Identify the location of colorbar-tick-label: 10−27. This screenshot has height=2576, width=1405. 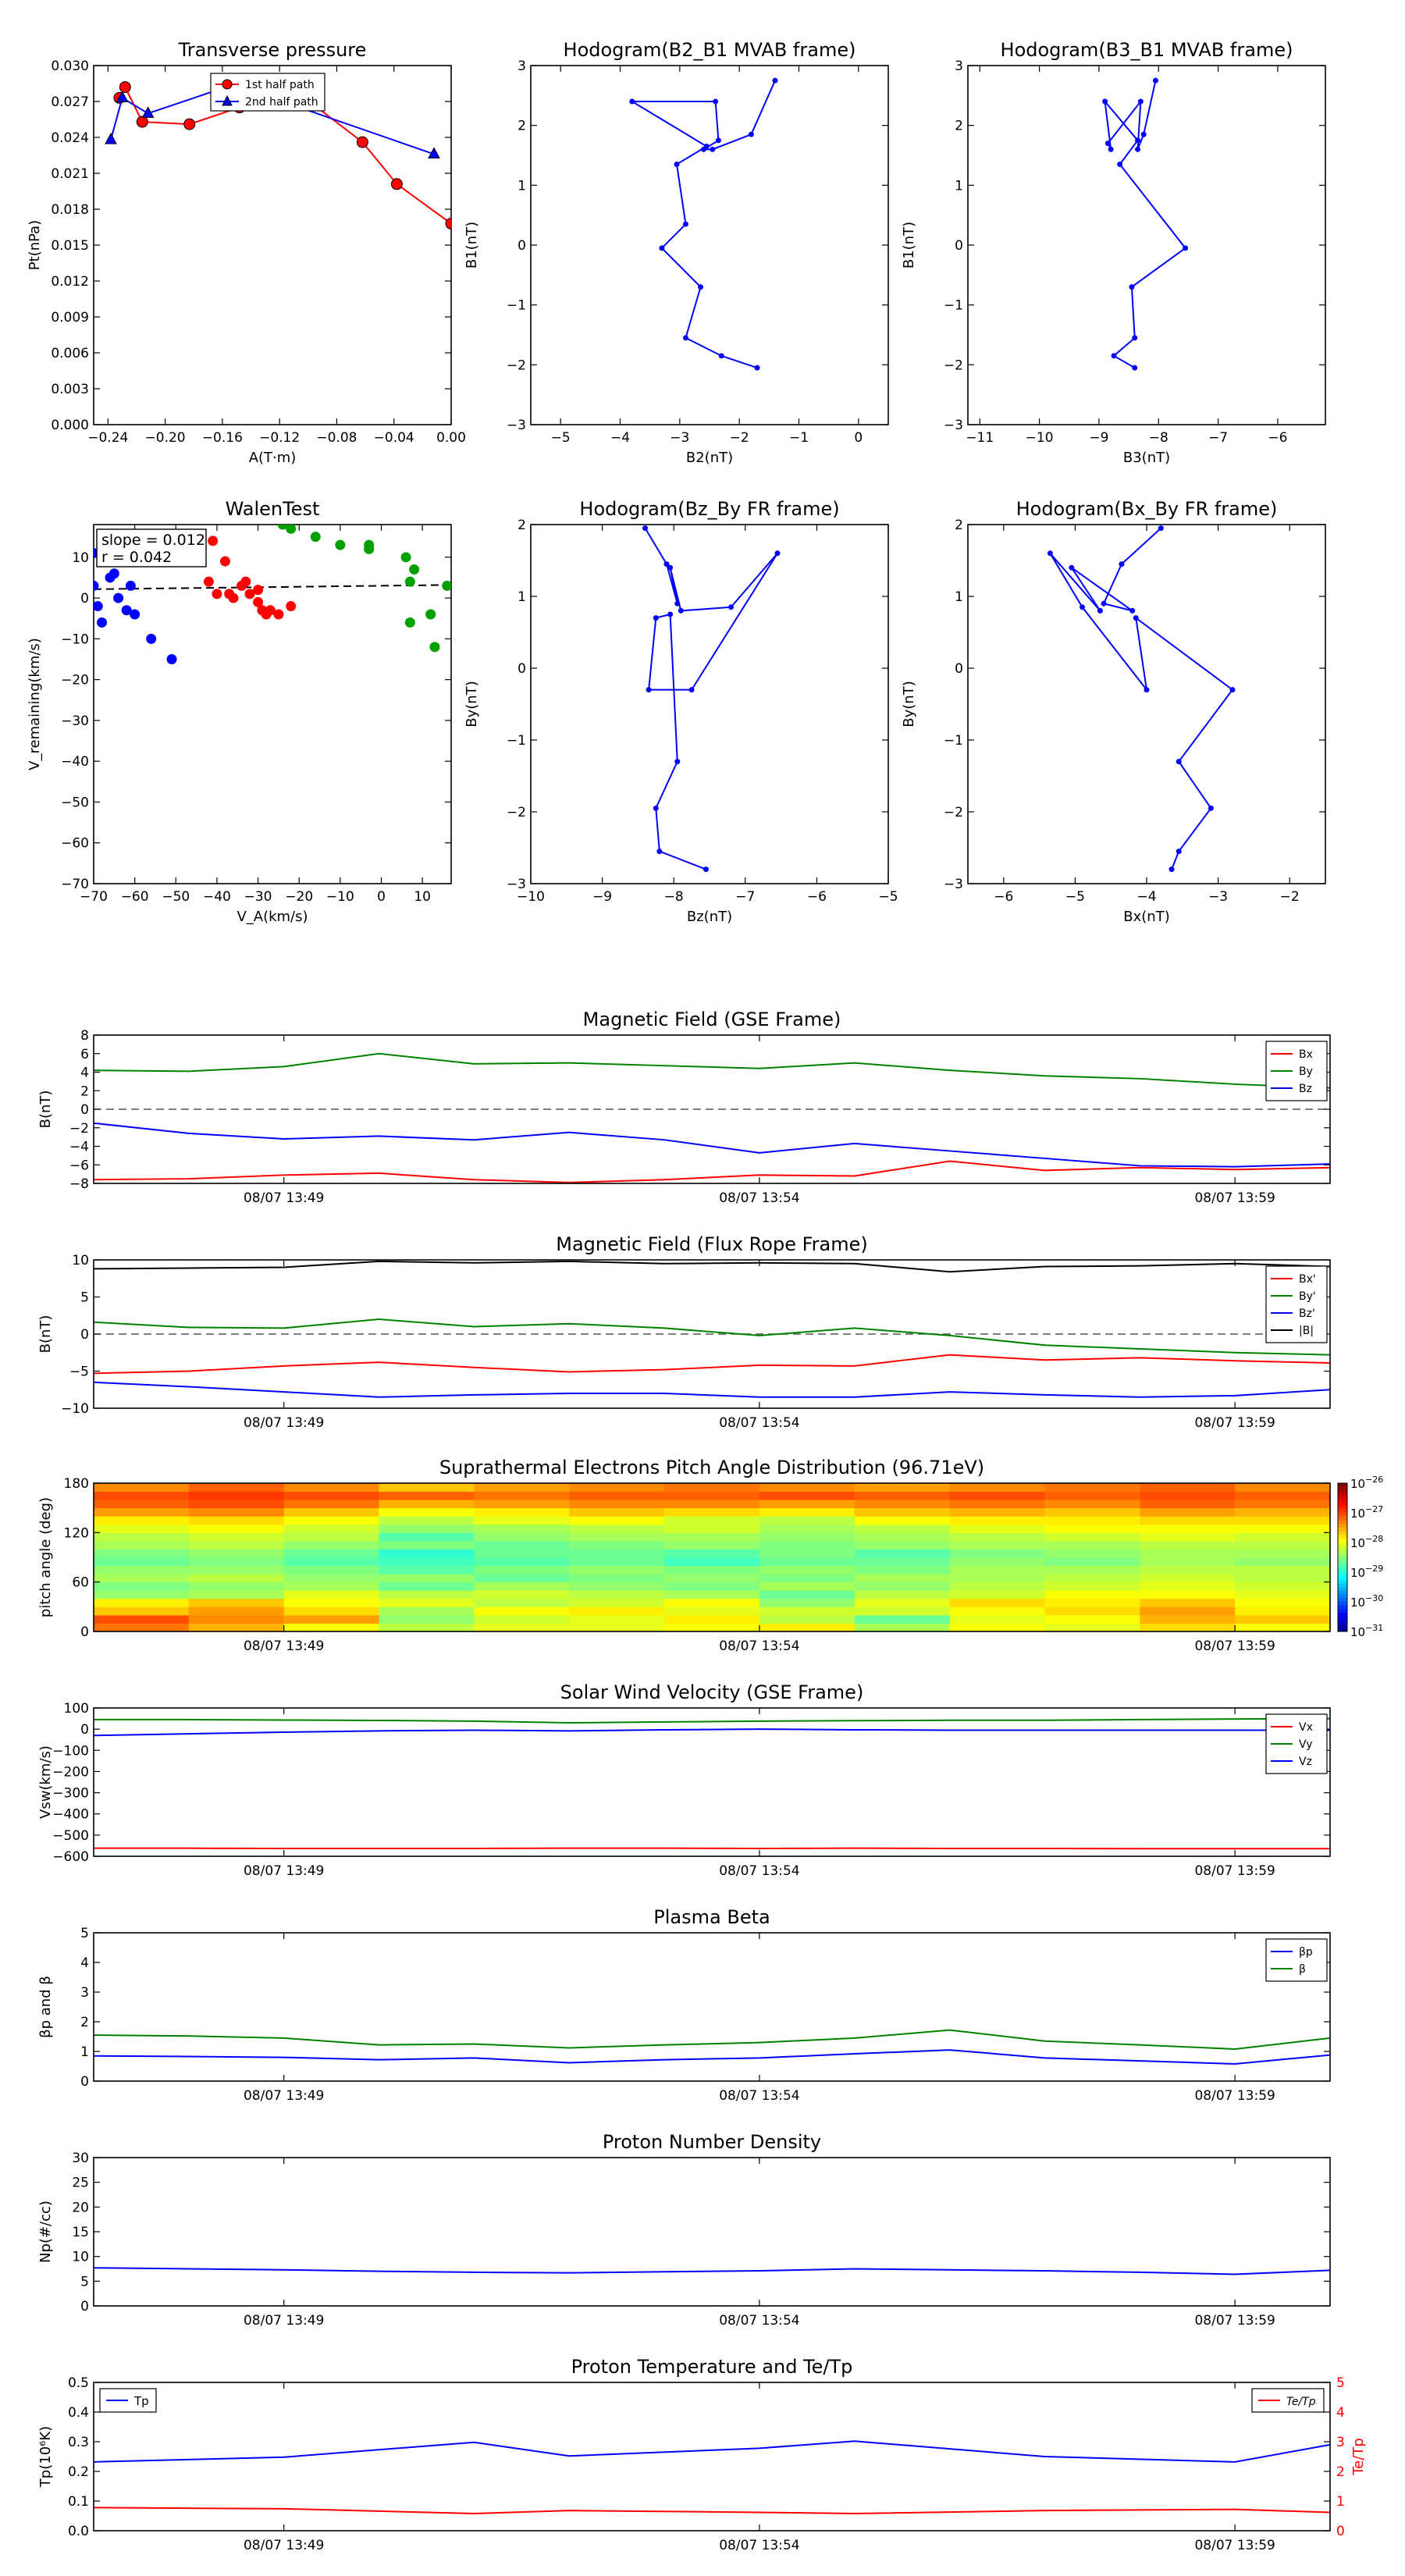
(1366, 1512).